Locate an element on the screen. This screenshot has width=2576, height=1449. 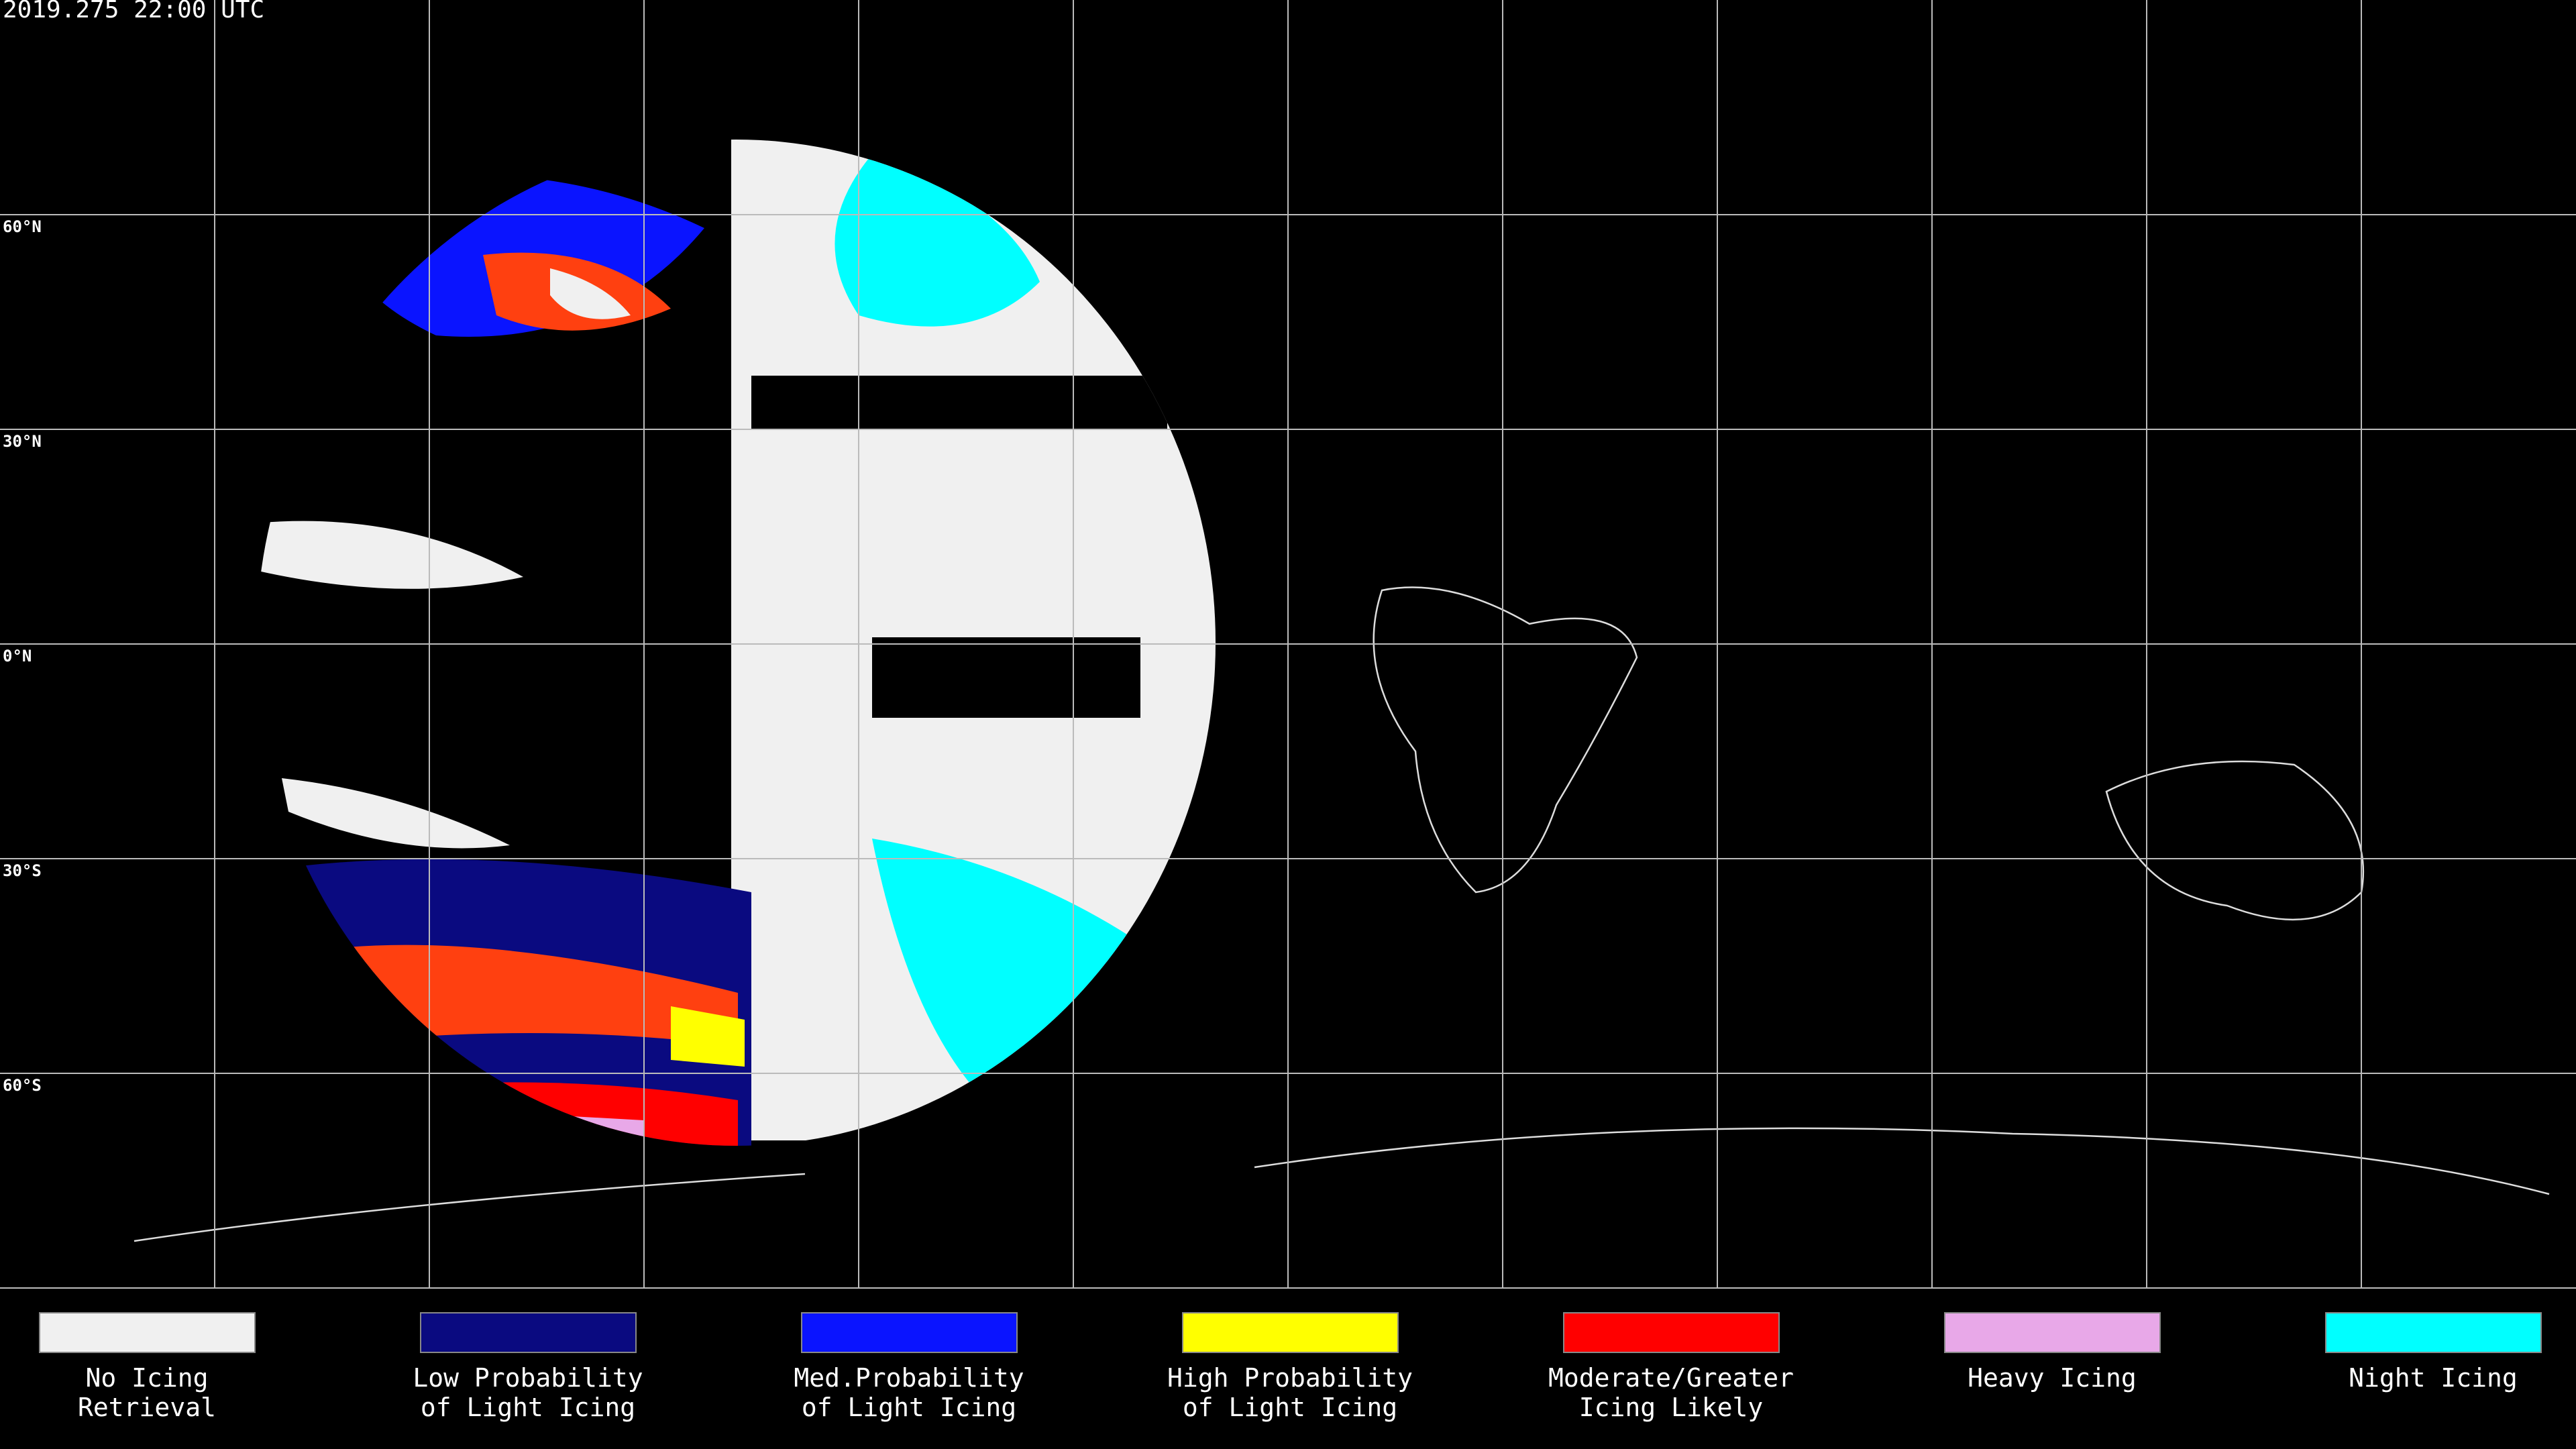
legend-label: Heavy Icing is located at coordinates (2052, 1378).